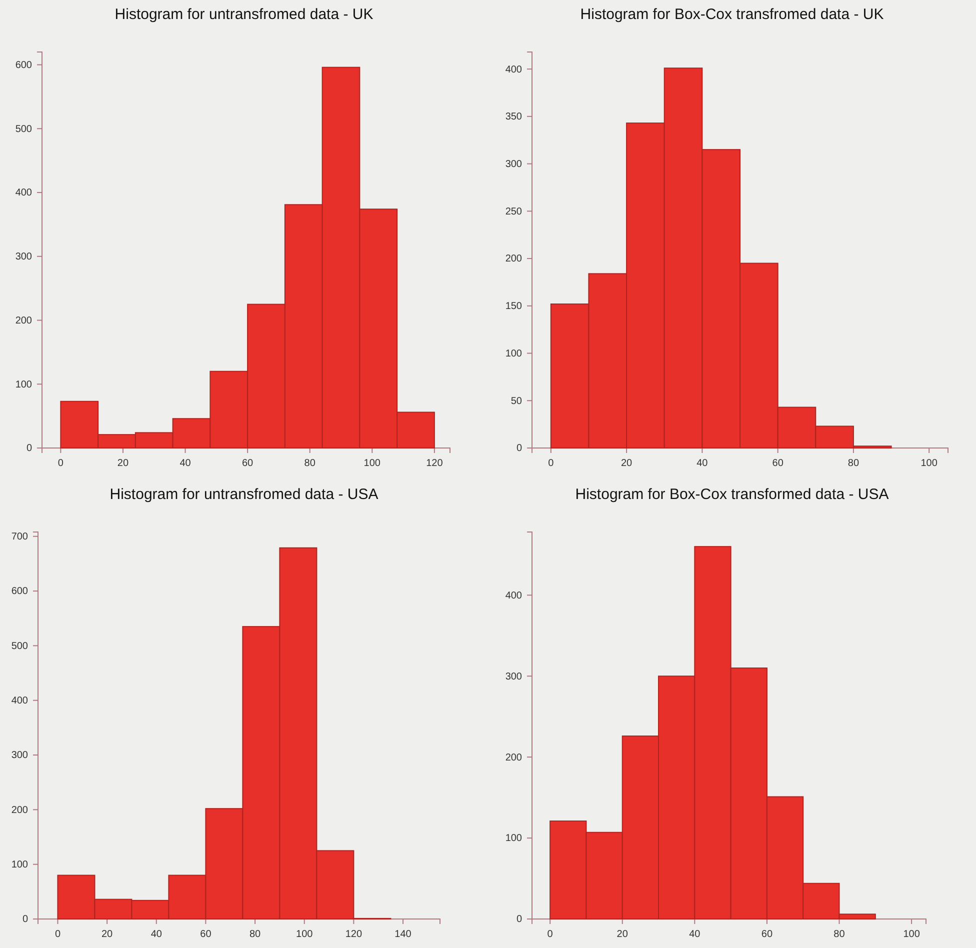 The height and width of the screenshot is (948, 976). What do you see at coordinates (516, 401) in the screenshot?
I see `y-tick-label: 50` at bounding box center [516, 401].